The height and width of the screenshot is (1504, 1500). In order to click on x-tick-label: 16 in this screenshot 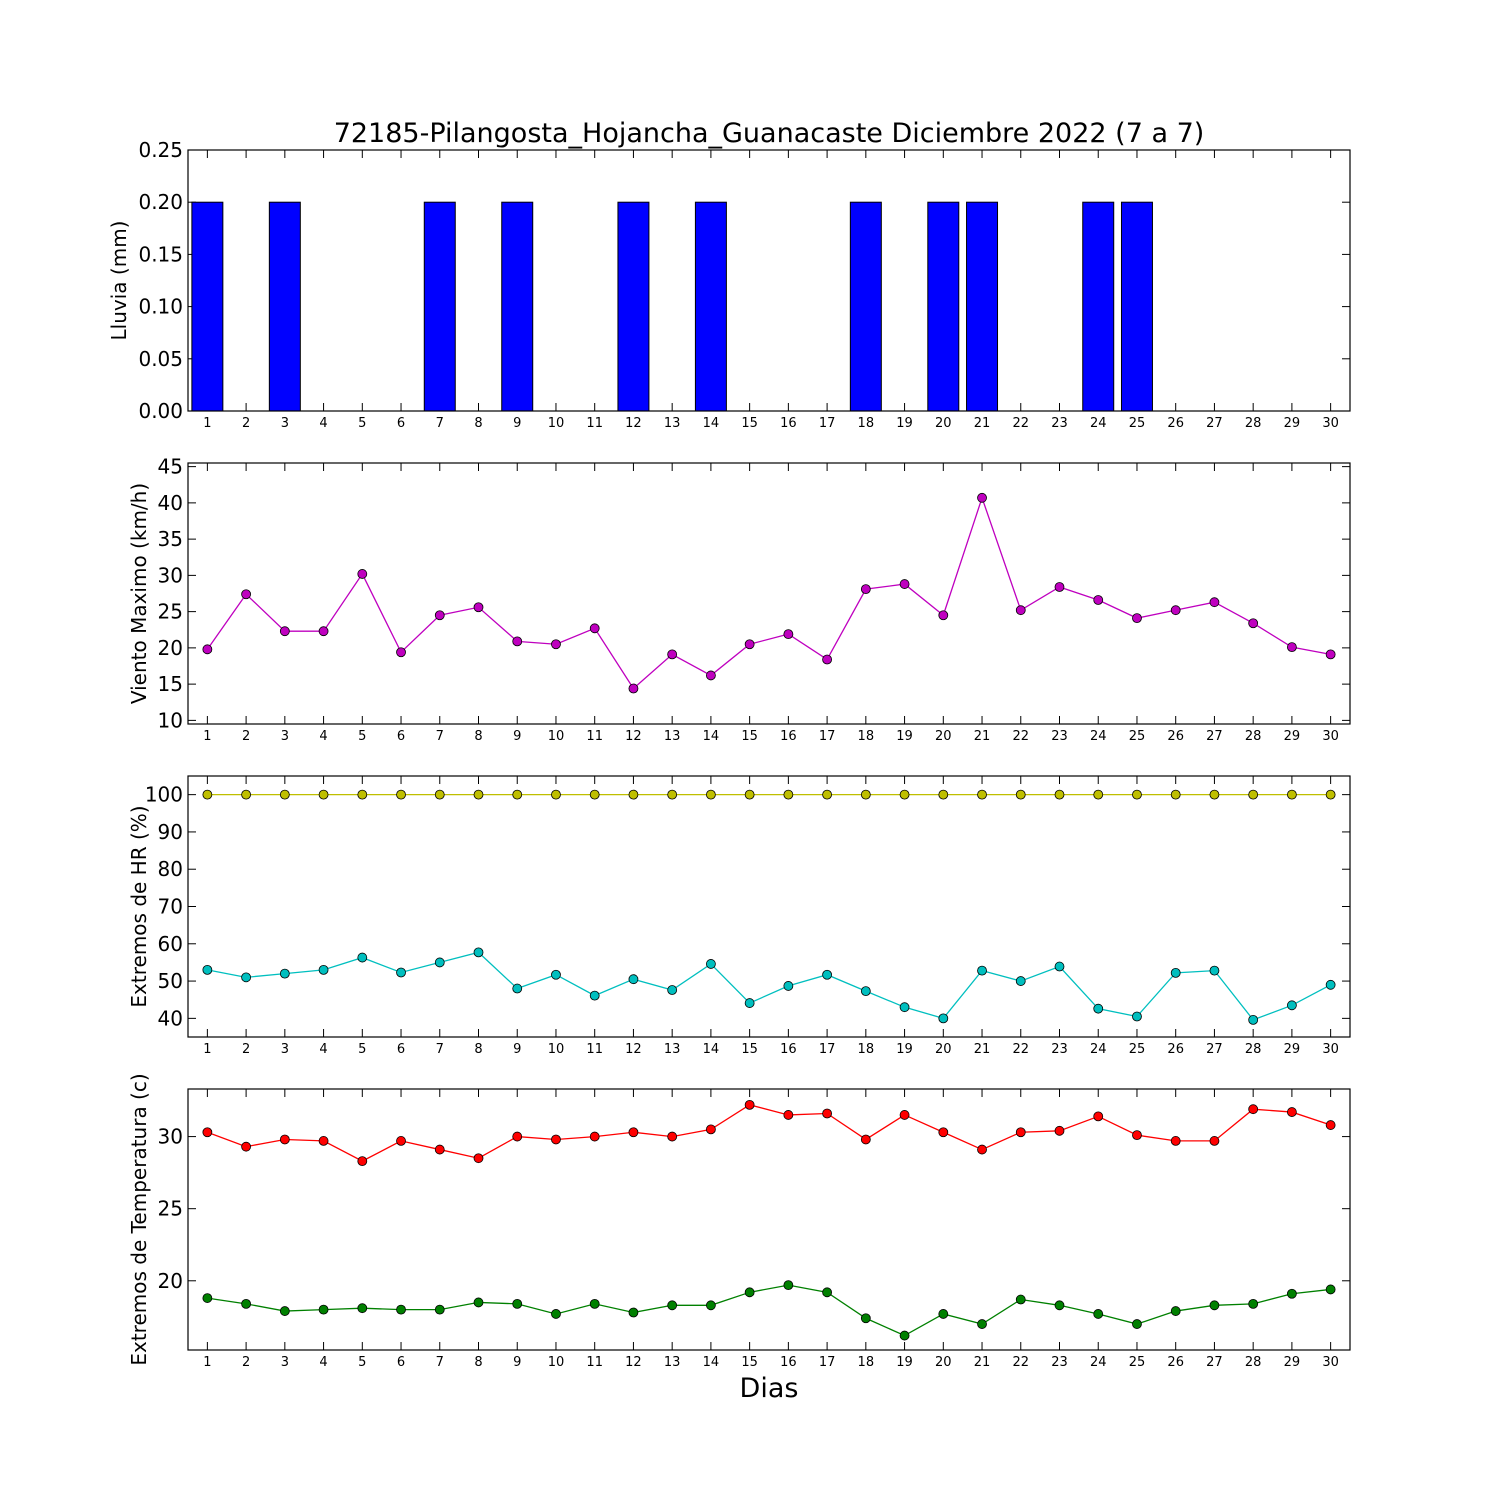, I will do `click(788, 1362)`.